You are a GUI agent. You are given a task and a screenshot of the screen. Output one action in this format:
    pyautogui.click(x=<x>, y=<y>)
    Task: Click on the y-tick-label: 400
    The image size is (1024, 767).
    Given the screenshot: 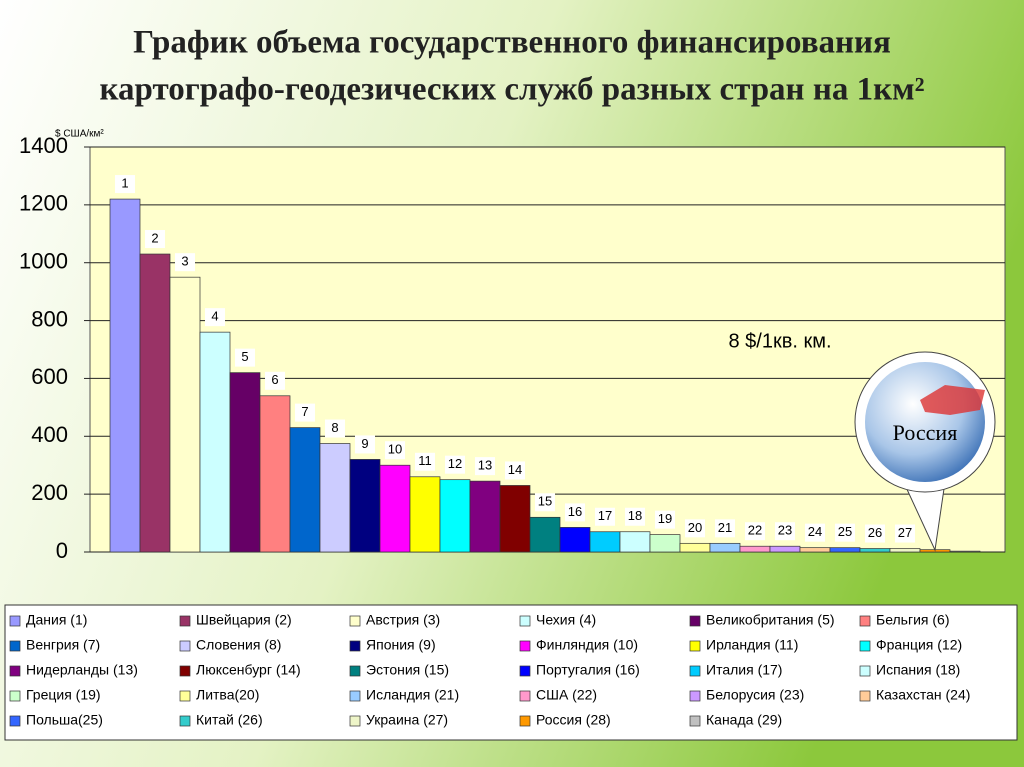 What is the action you would take?
    pyautogui.click(x=49, y=434)
    